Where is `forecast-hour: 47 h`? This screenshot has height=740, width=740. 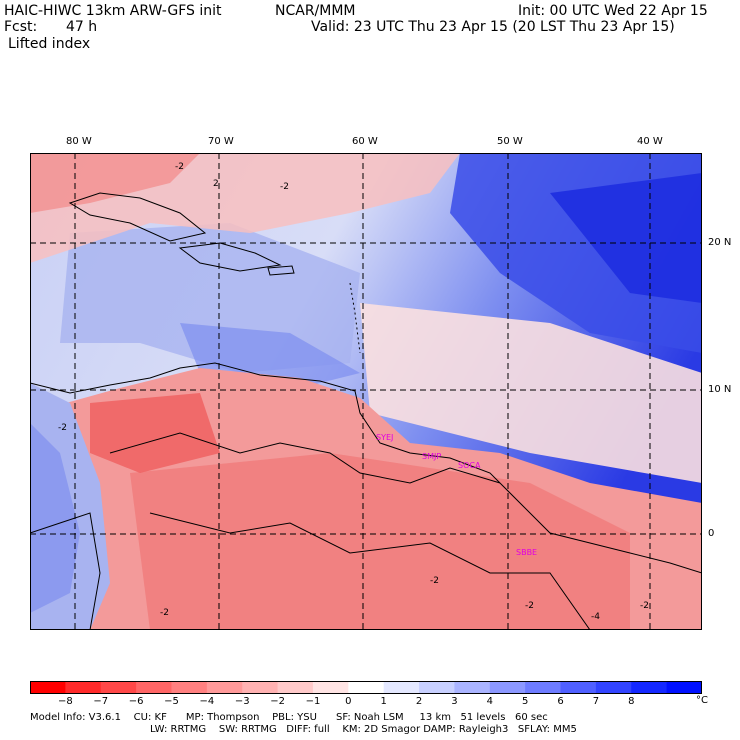
forecast-hour: 47 h is located at coordinates (82, 27).